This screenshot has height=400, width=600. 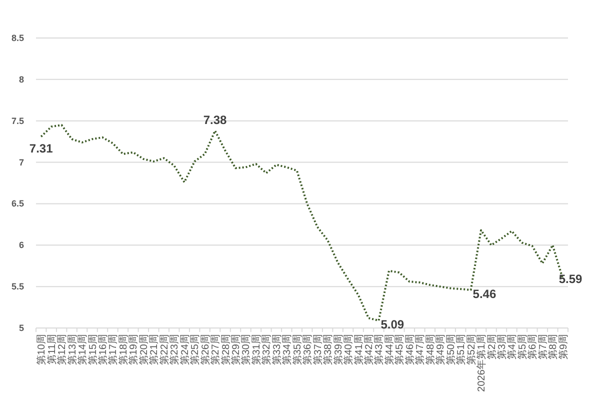 I want to click on y-tick-label: 6.5, so click(x=17, y=203).